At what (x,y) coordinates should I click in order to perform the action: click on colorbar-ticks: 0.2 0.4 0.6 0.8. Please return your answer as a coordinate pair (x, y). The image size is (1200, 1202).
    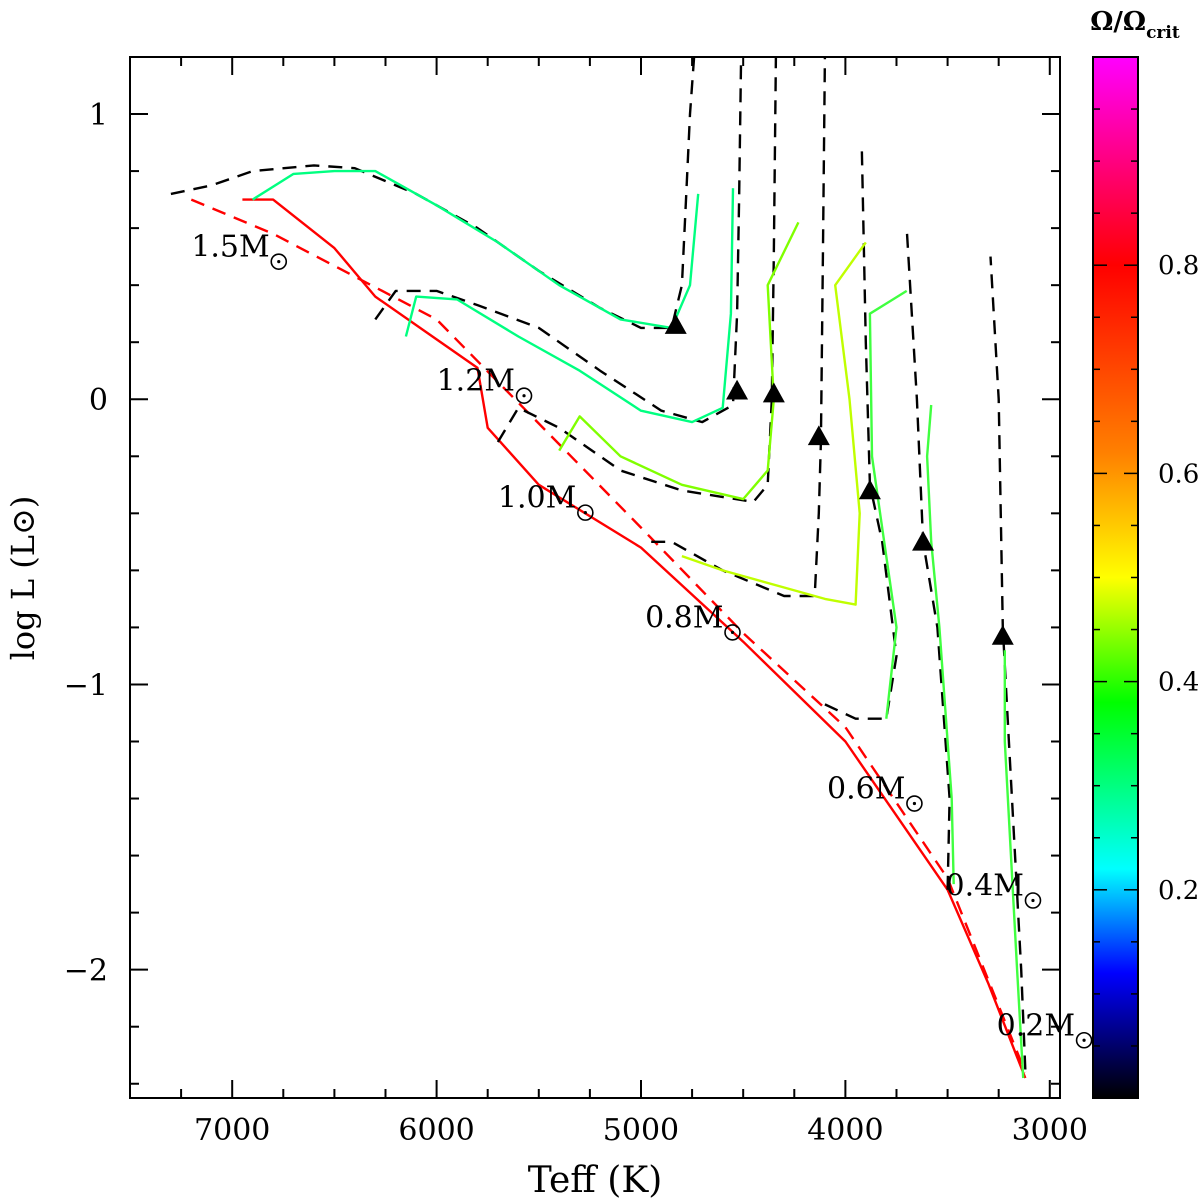
    Looking at the image, I should click on (1146, 577).